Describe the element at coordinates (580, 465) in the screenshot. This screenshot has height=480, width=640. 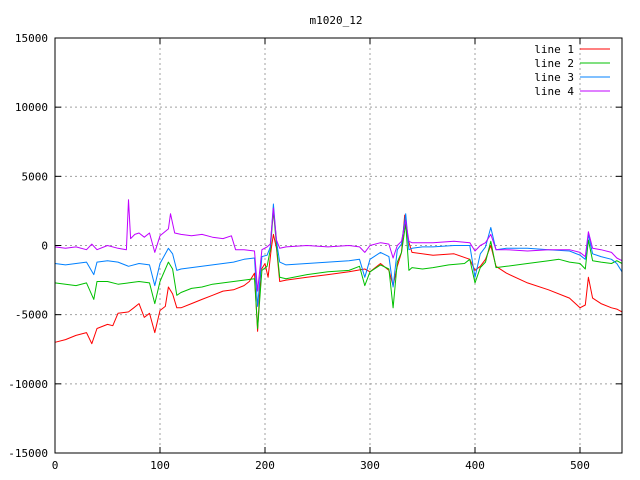
I see `x-tick-label: 500` at that location.